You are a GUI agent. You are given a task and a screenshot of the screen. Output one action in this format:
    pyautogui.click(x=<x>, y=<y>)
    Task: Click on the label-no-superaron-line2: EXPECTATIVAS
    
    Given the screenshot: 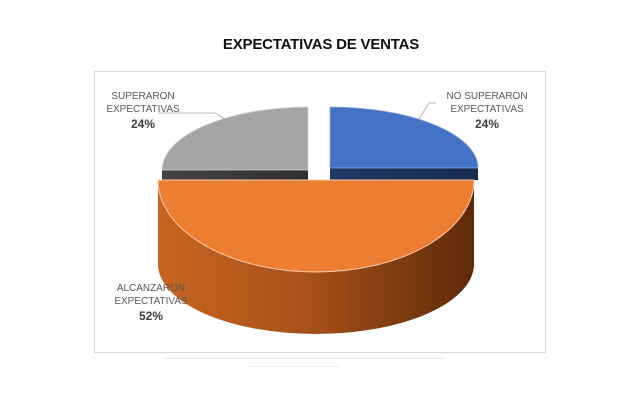 What is the action you would take?
    pyautogui.click(x=487, y=109)
    